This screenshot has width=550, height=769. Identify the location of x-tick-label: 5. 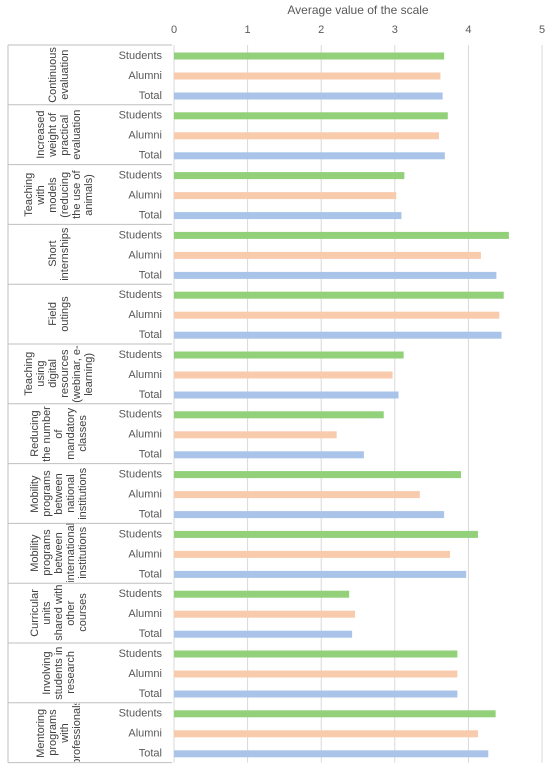
(542, 30).